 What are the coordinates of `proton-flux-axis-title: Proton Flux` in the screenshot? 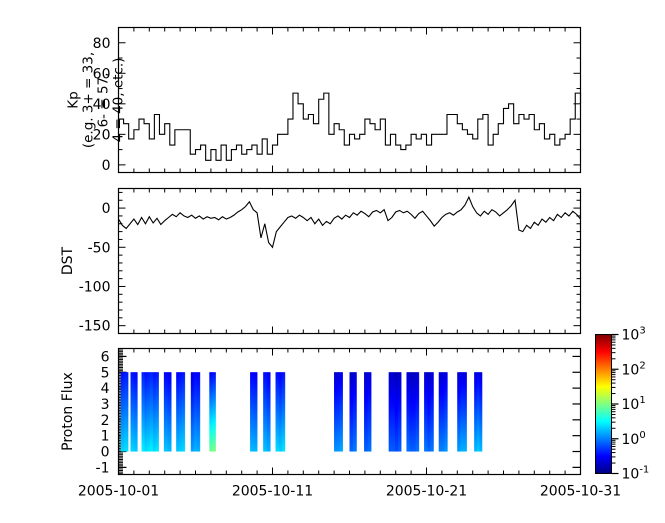 It's located at (68, 411).